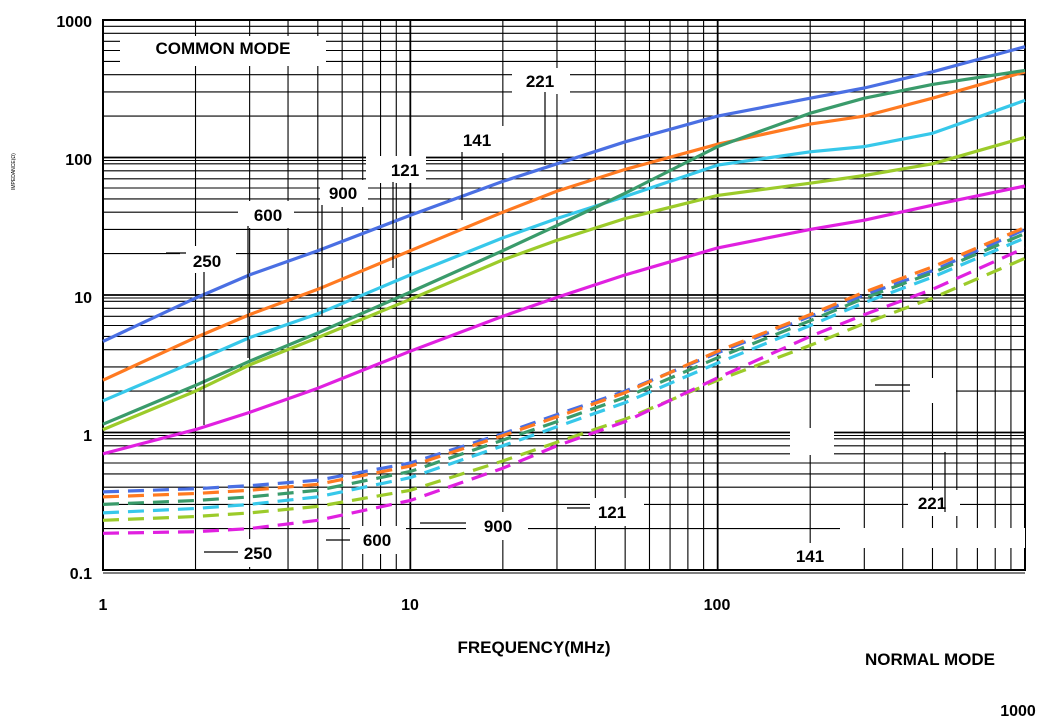 This screenshot has width=1051, height=726. I want to click on series-label-141-common: 141, so click(477, 140).